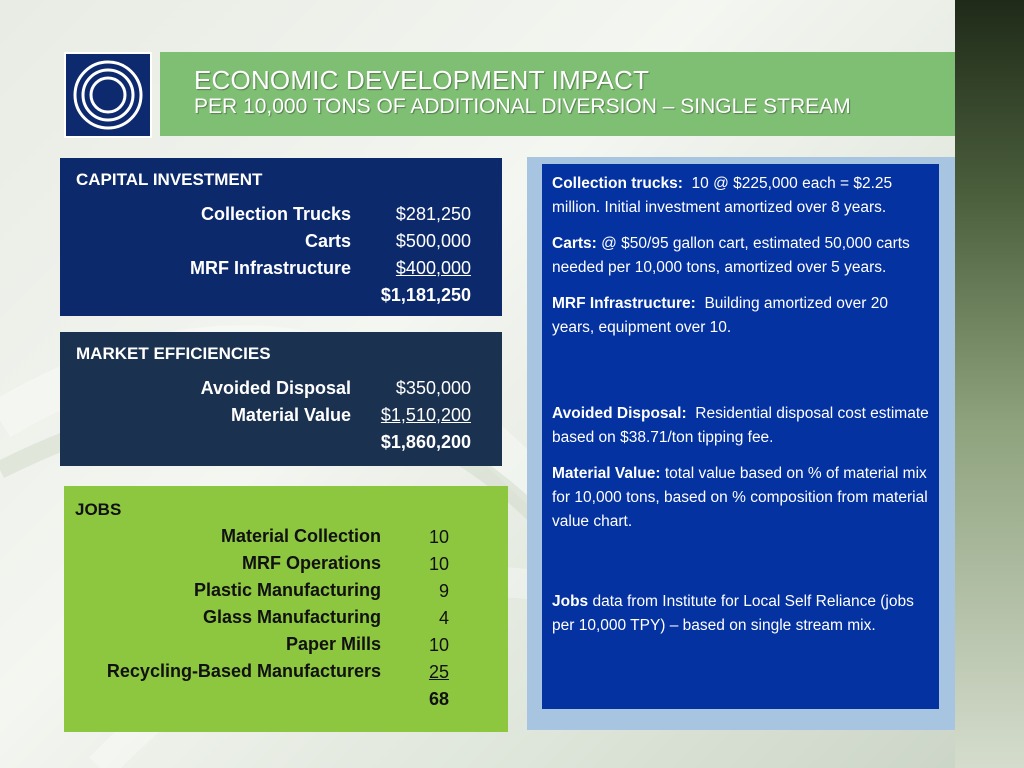  I want to click on capital-value-carts: $500,000, so click(433, 241).